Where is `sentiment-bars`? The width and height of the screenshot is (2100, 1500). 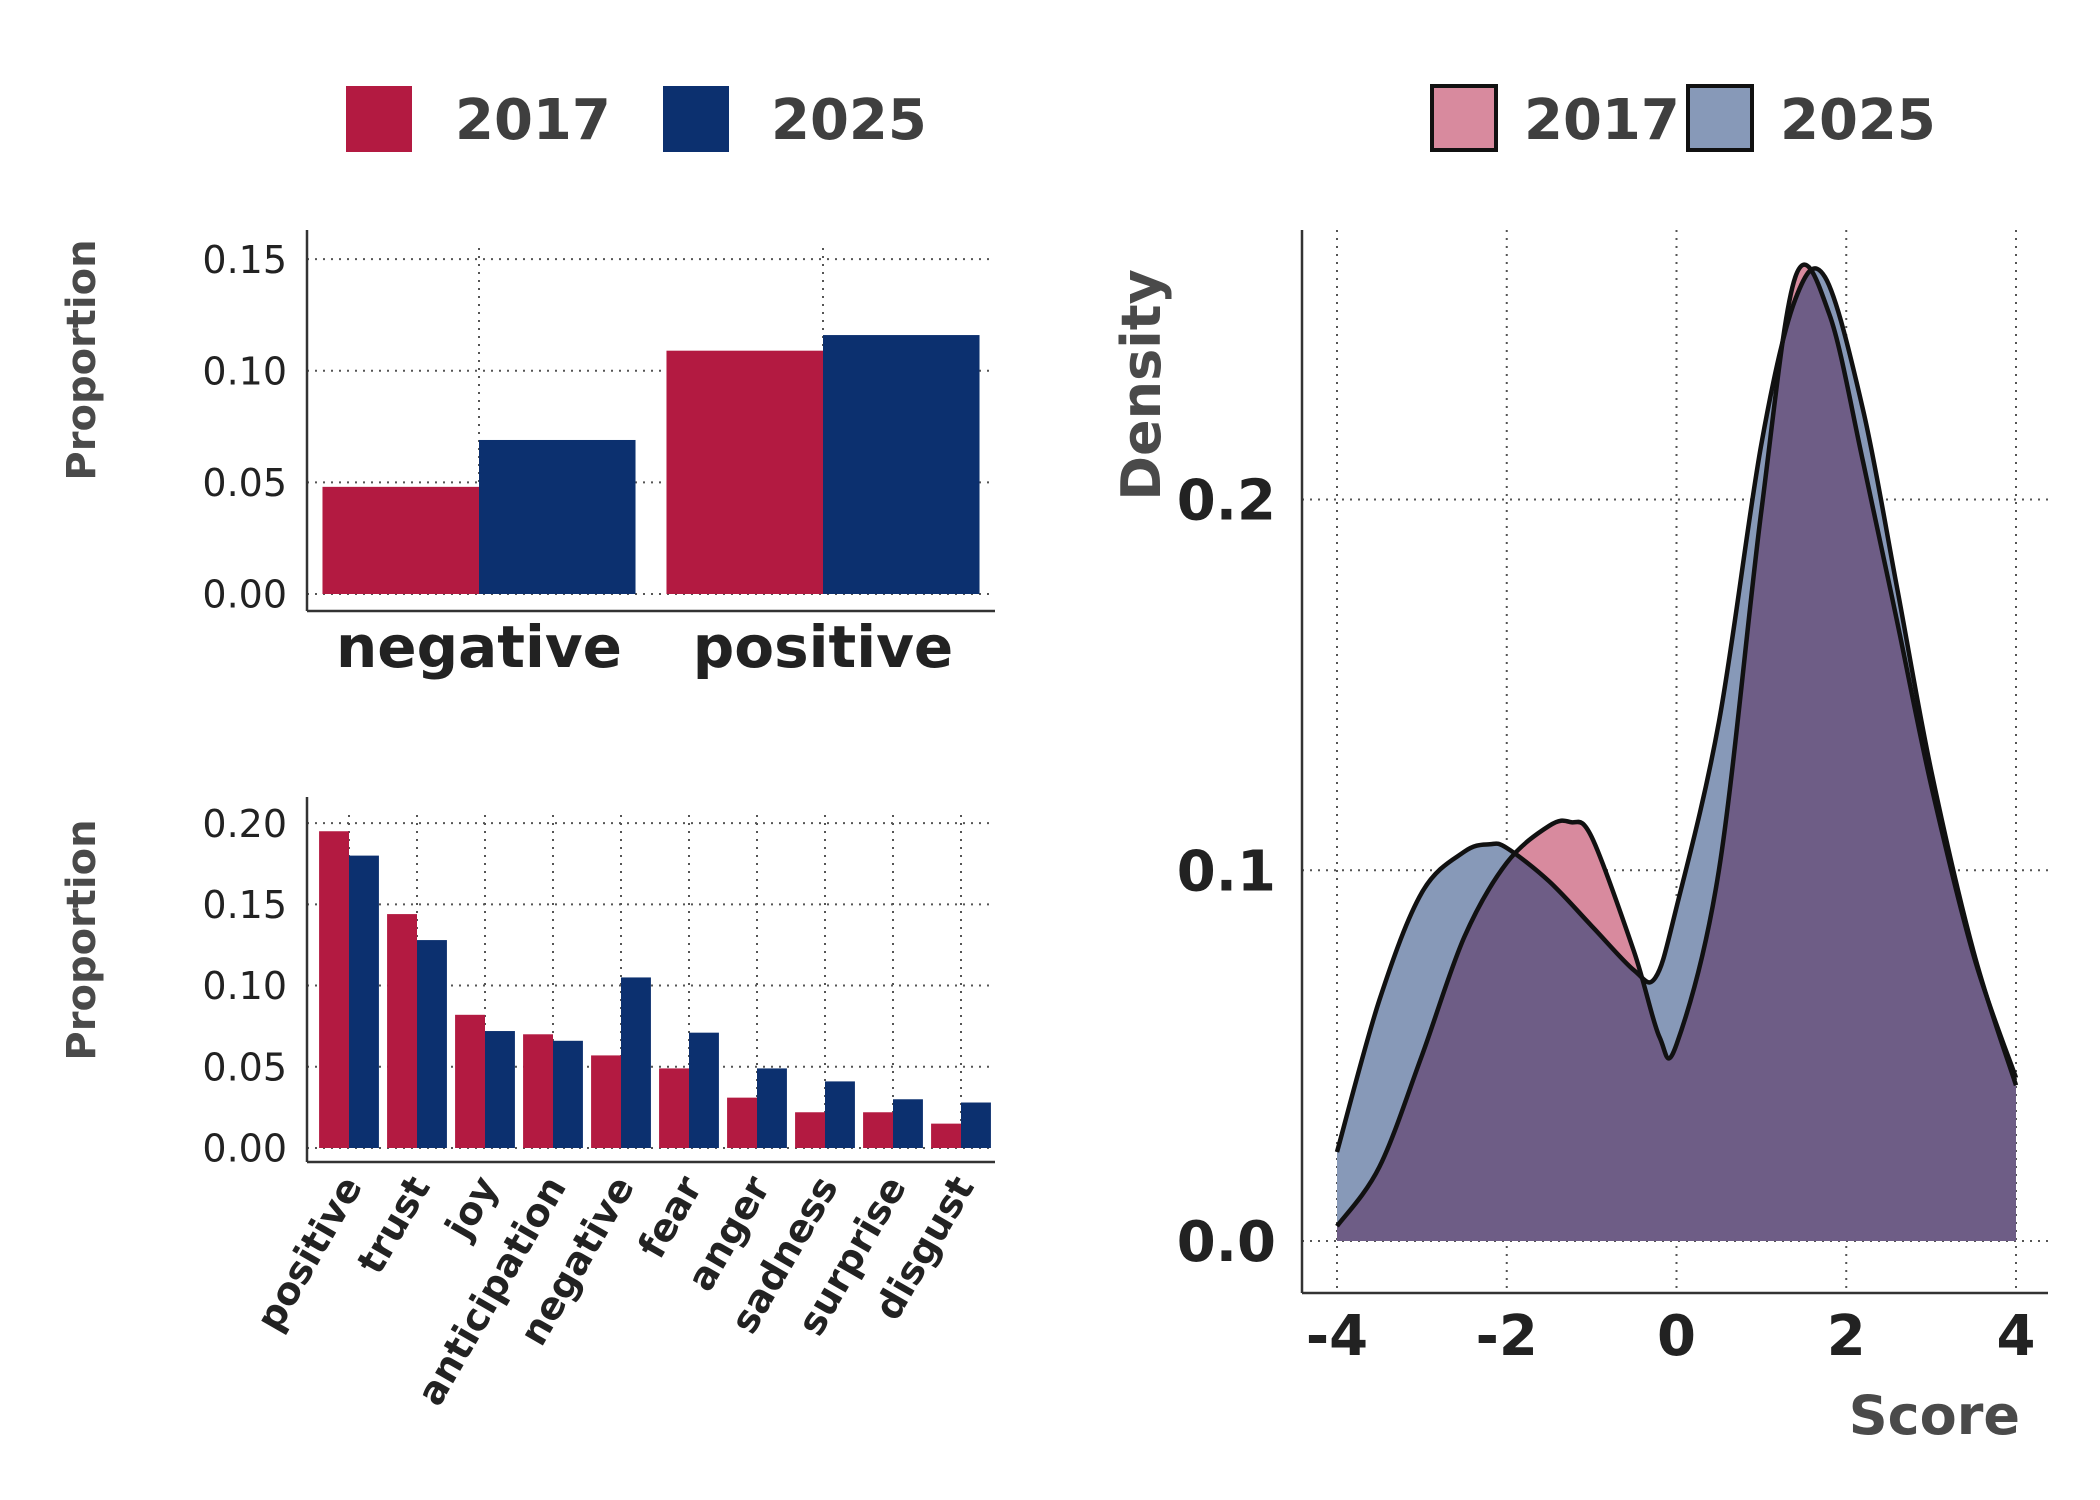
sentiment-bars is located at coordinates (651, 464).